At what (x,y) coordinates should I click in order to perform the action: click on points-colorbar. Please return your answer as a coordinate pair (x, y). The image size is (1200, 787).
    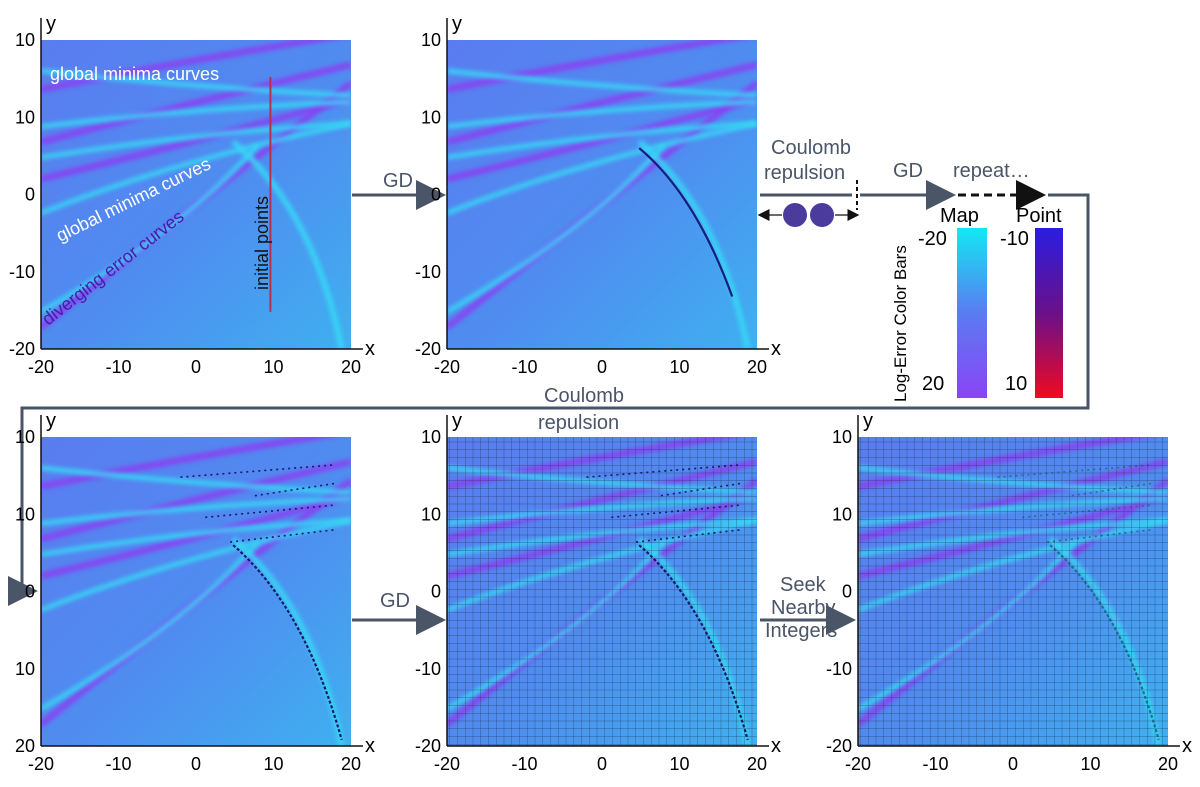
    Looking at the image, I should click on (1049, 313).